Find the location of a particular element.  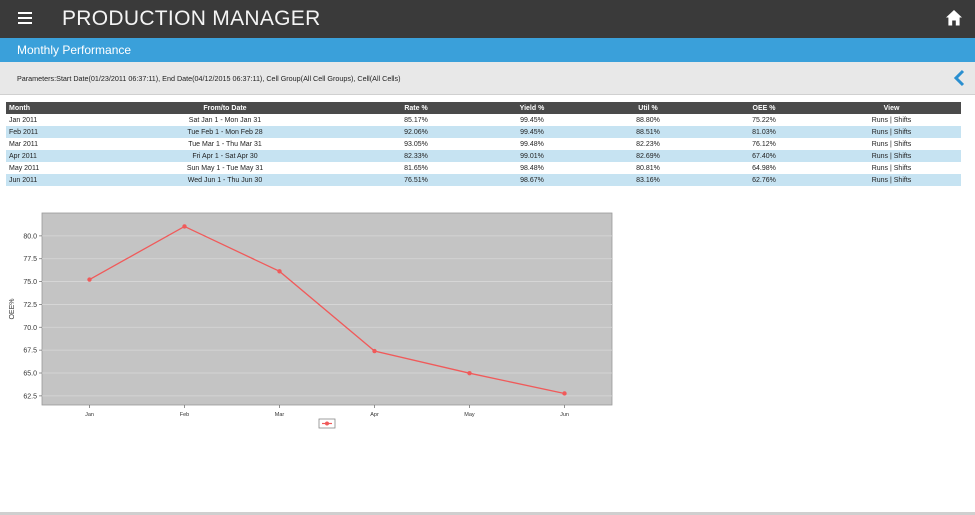

y-tick-label: 65.0 is located at coordinates (30, 374).